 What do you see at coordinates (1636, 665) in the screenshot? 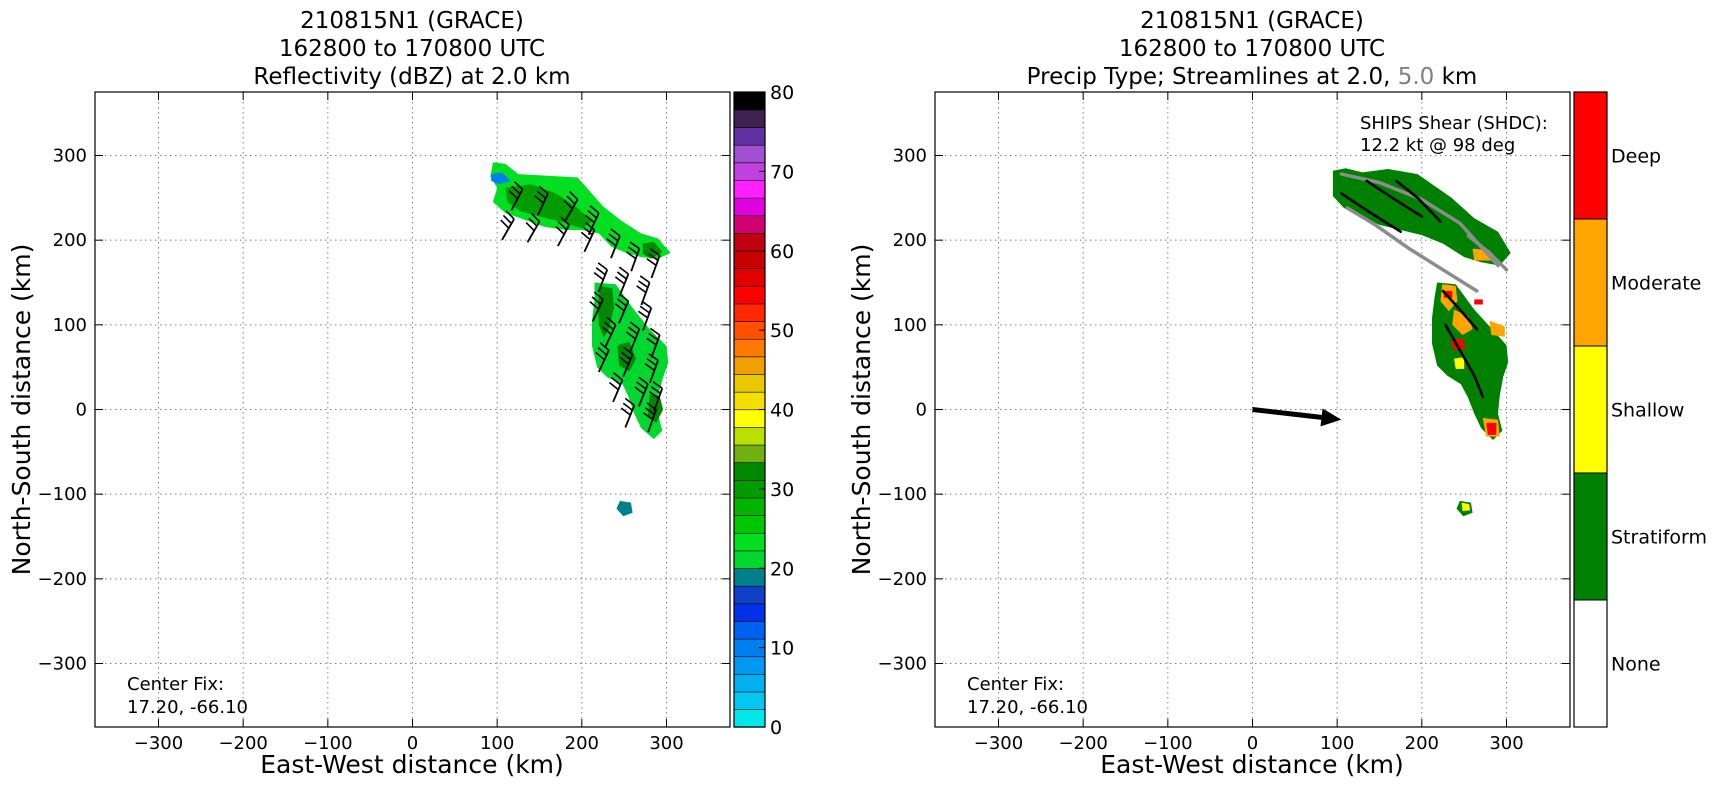
I see `colorbar-category-label: None` at bounding box center [1636, 665].